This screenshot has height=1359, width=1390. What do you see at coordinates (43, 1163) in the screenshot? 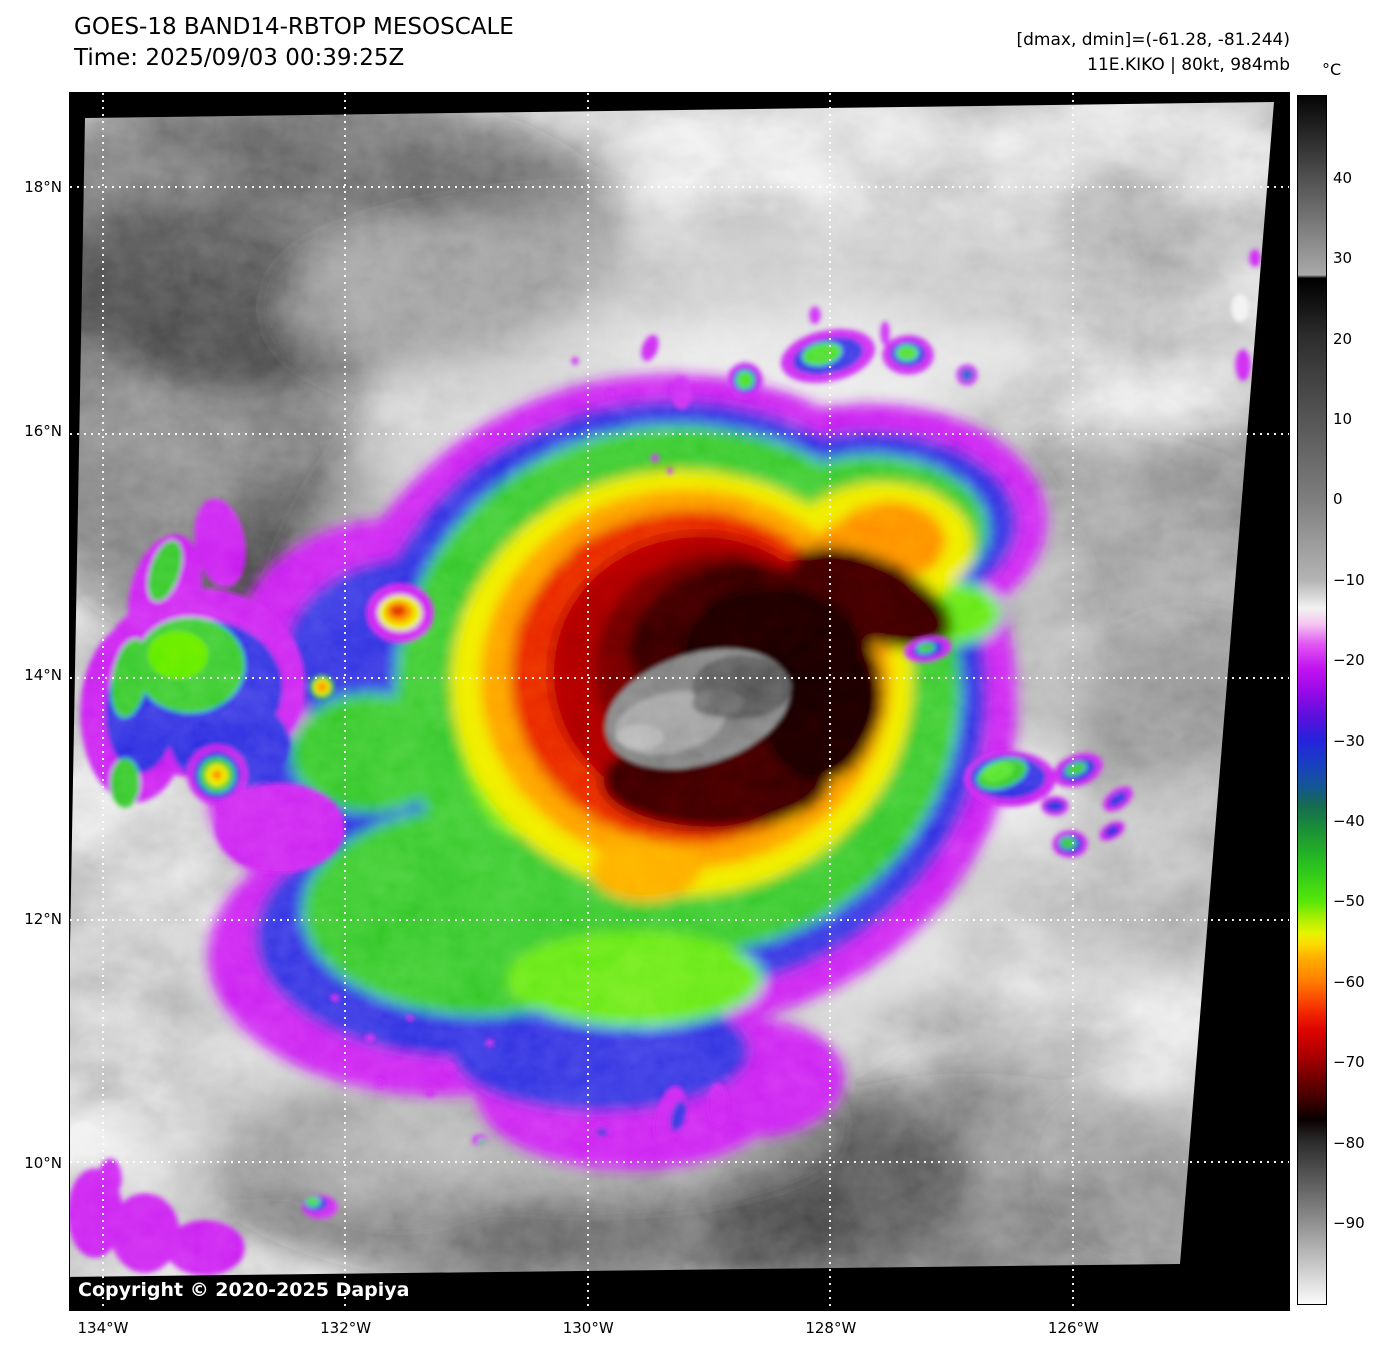
I see `lat-tick-label: 10°N` at bounding box center [43, 1163].